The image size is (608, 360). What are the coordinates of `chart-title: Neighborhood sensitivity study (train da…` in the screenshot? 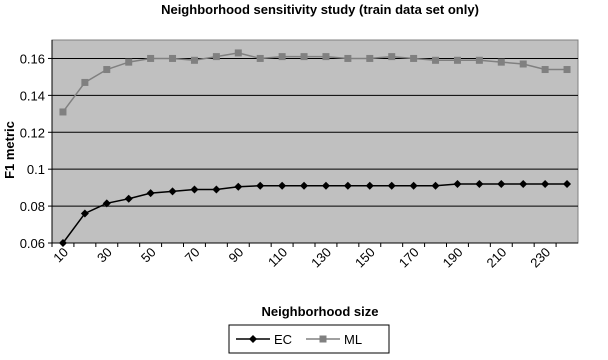 It's located at (320, 9).